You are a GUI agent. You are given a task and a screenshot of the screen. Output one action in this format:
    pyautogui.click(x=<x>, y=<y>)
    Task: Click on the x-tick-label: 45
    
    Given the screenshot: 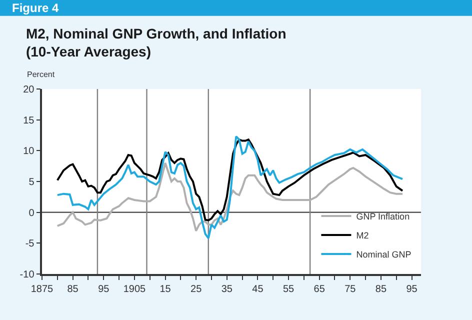 What is the action you would take?
    pyautogui.click(x=258, y=289)
    